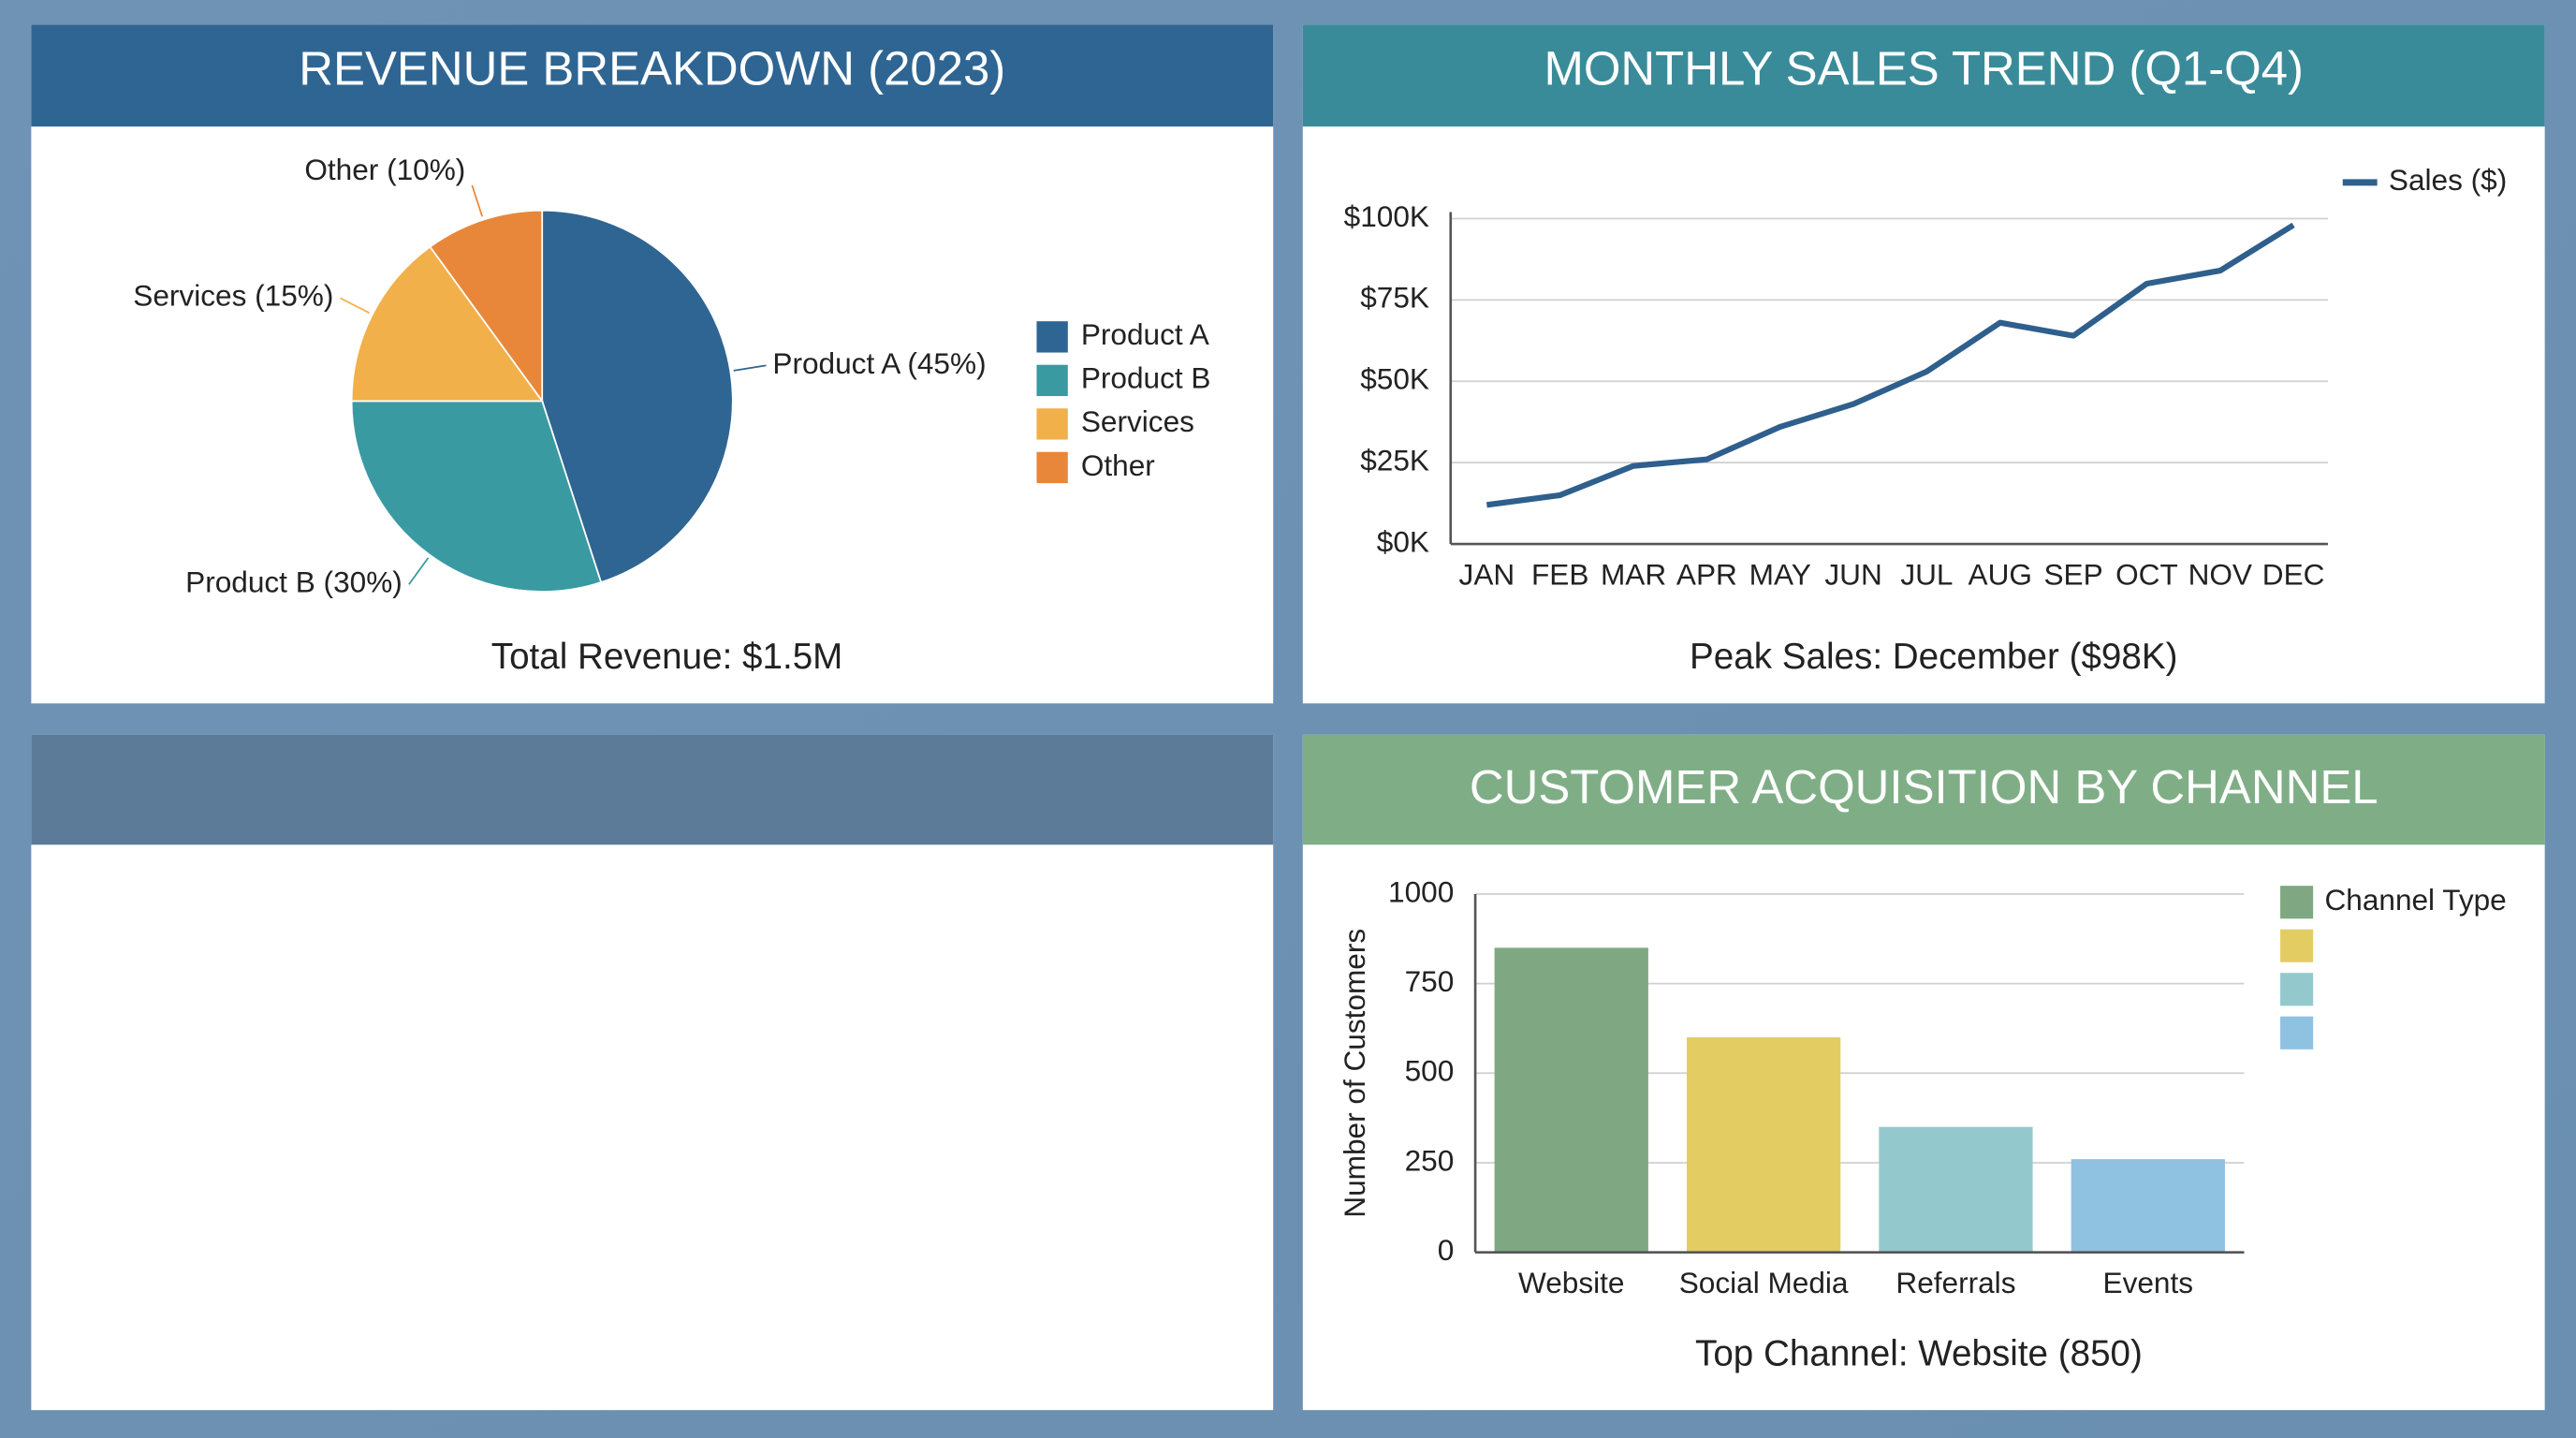  What do you see at coordinates (1394, 460) in the screenshot?
I see `y-tick-label: $25K` at bounding box center [1394, 460].